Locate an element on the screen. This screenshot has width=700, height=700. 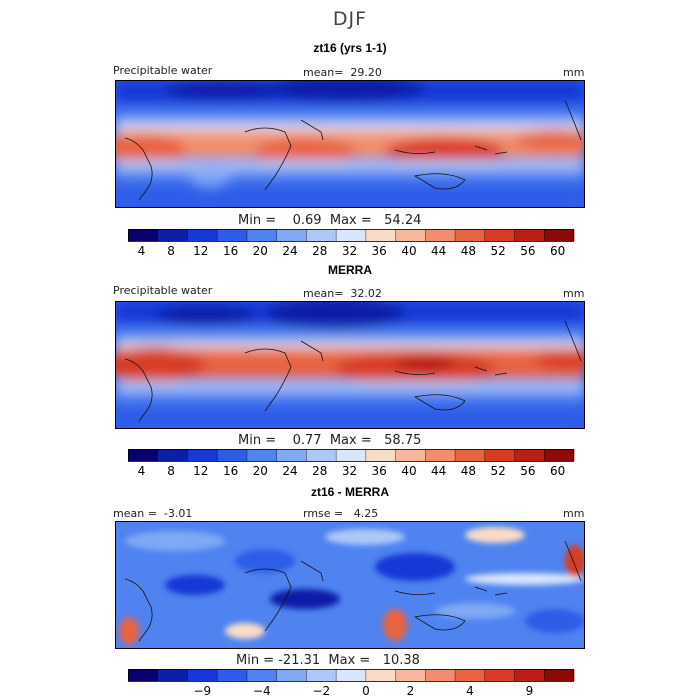
panel-3-mean: mean = -3.01 is located at coordinates (152, 513).